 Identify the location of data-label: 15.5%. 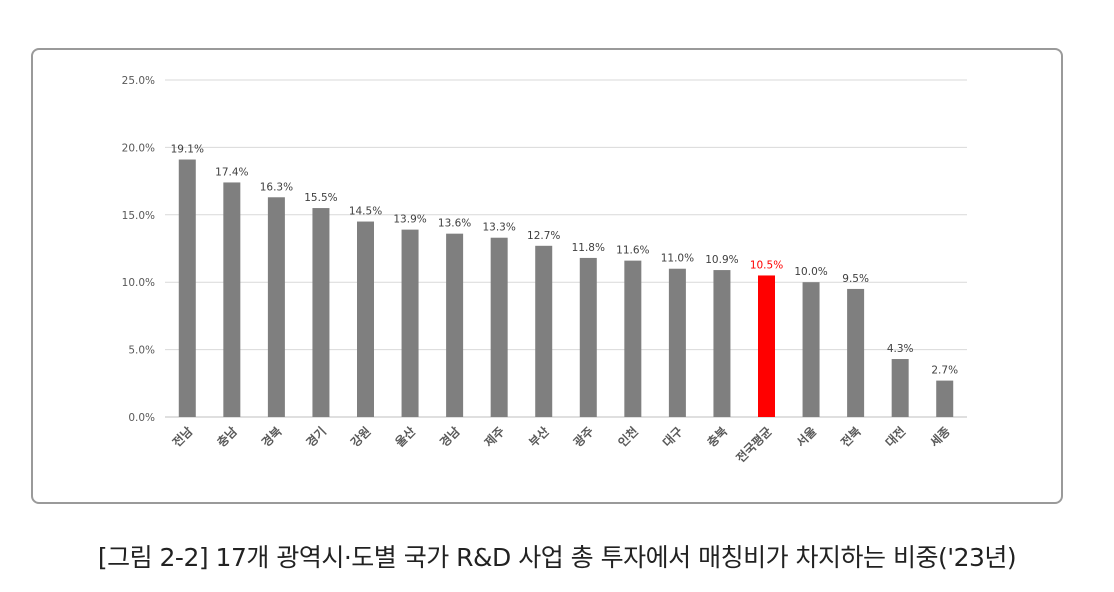
(320, 198).